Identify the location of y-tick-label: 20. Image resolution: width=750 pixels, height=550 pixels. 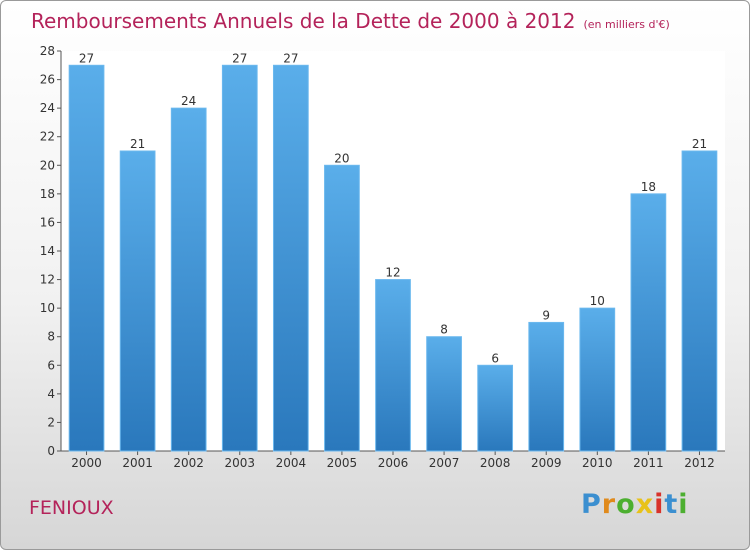
(47, 165).